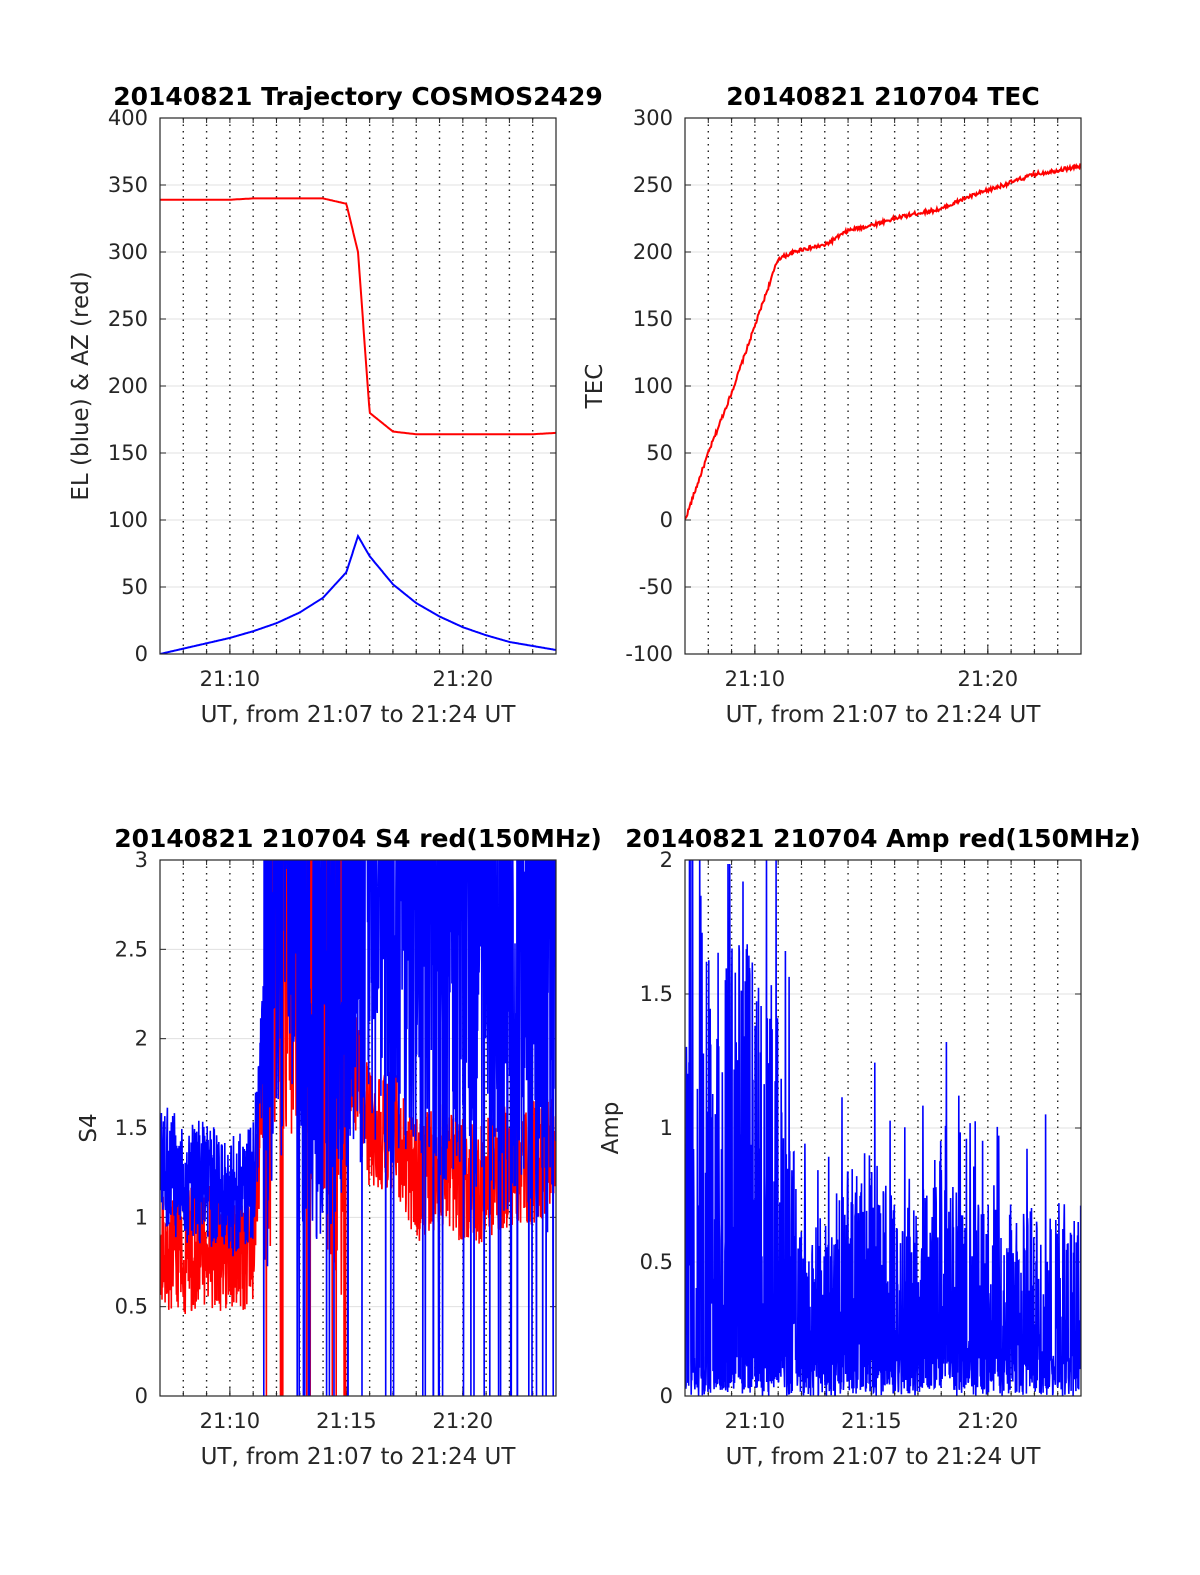 This screenshot has height=1575, width=1200. What do you see at coordinates (595, 387) in the screenshot?
I see `tec-ylabel: TEC` at bounding box center [595, 387].